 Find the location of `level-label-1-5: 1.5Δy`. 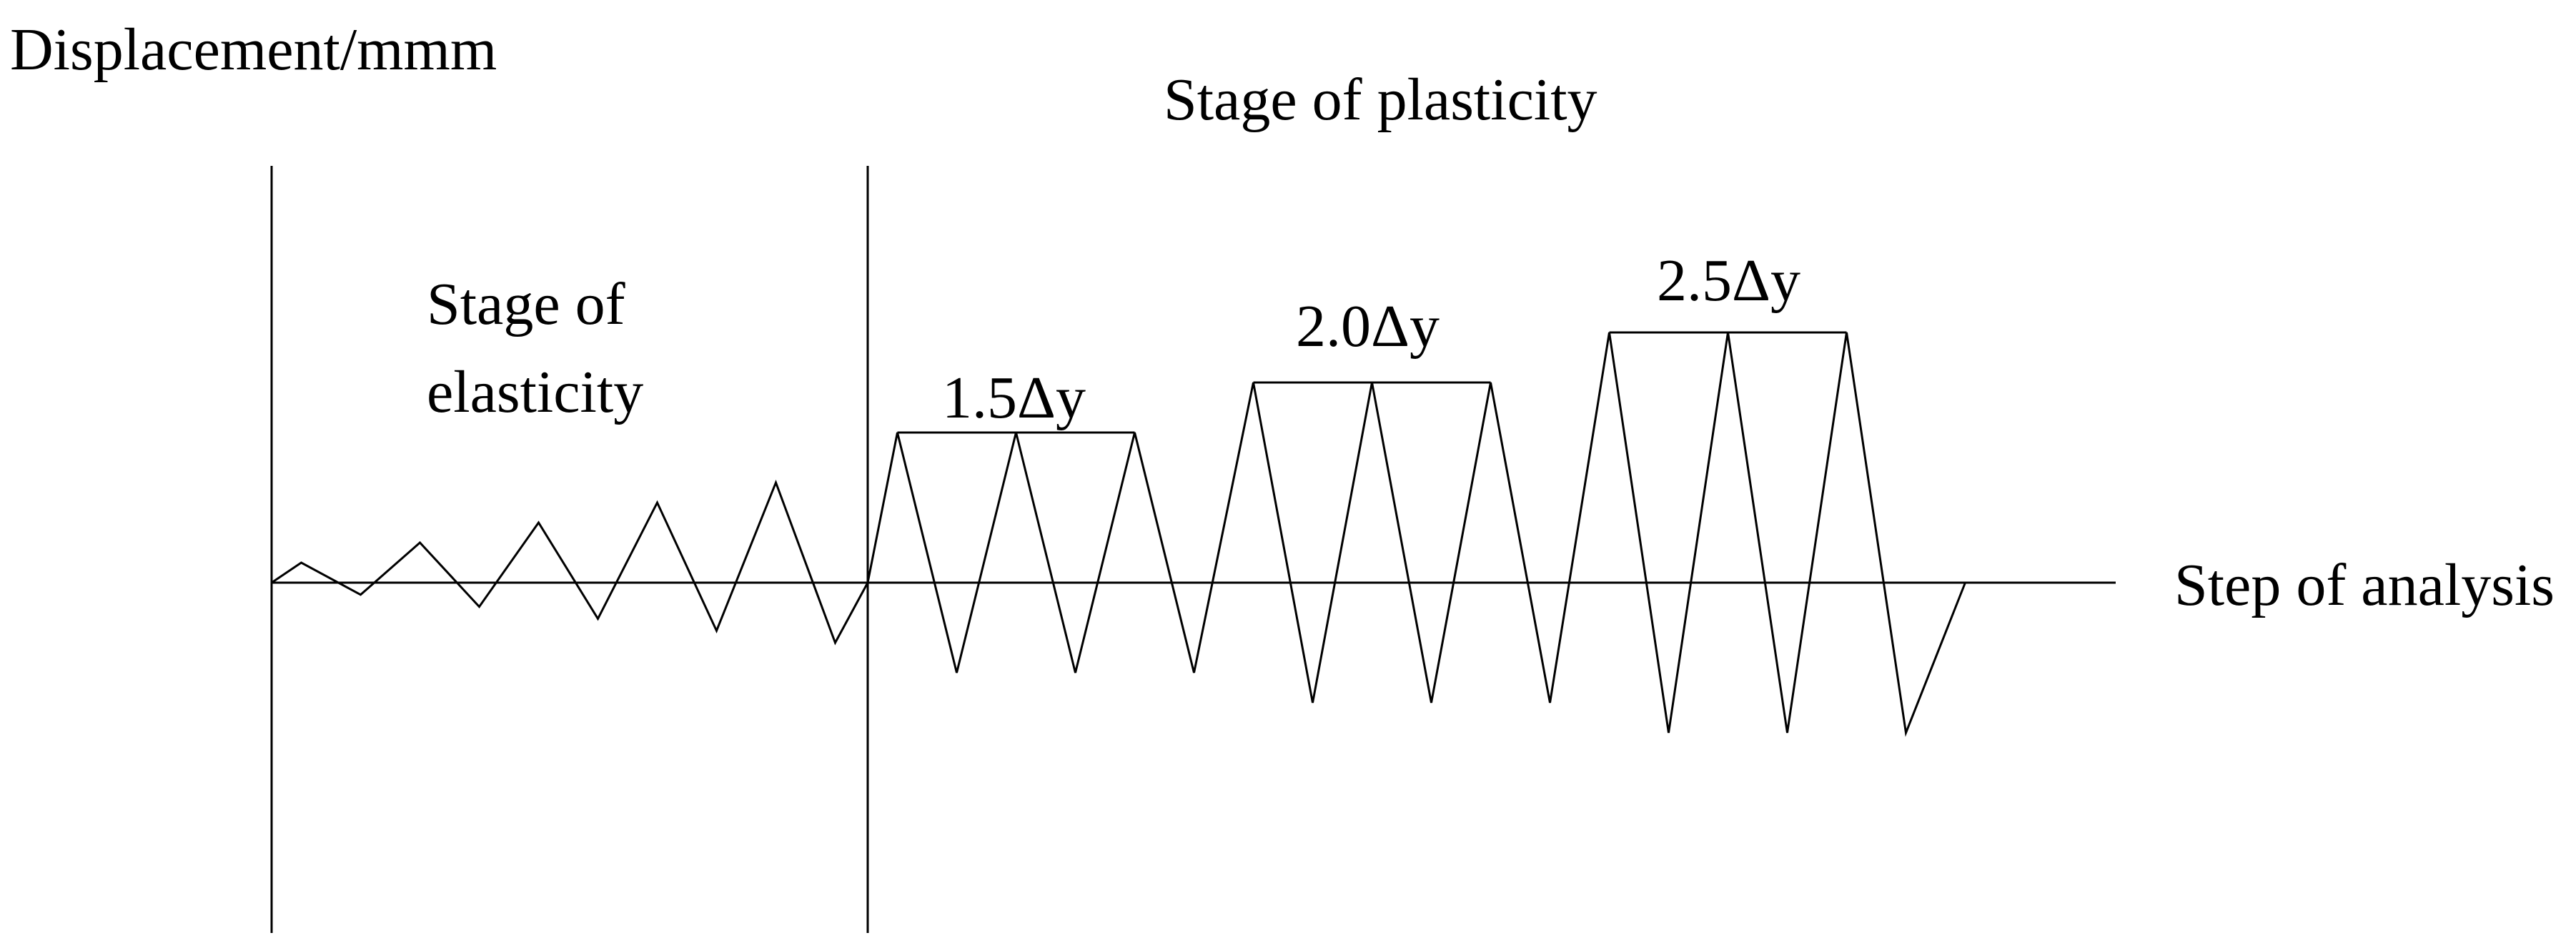

level-label-1-5: 1.5Δy is located at coordinates (1014, 398).